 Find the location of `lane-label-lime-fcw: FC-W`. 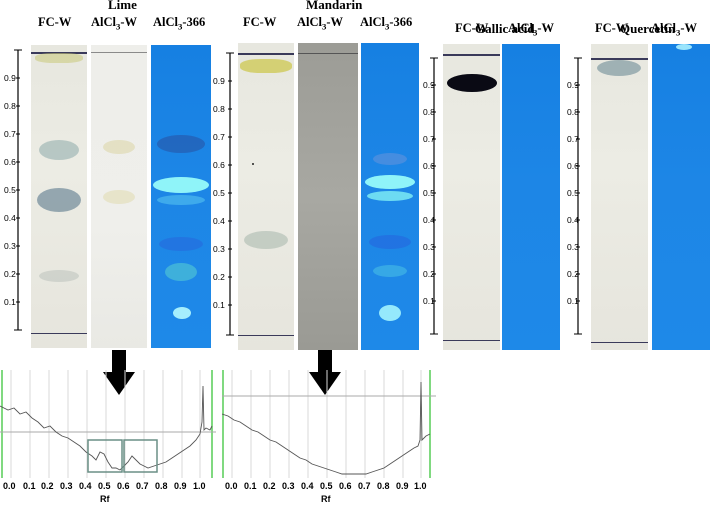

lane-label-lime-fcw: FC-W is located at coordinates (55, 22).